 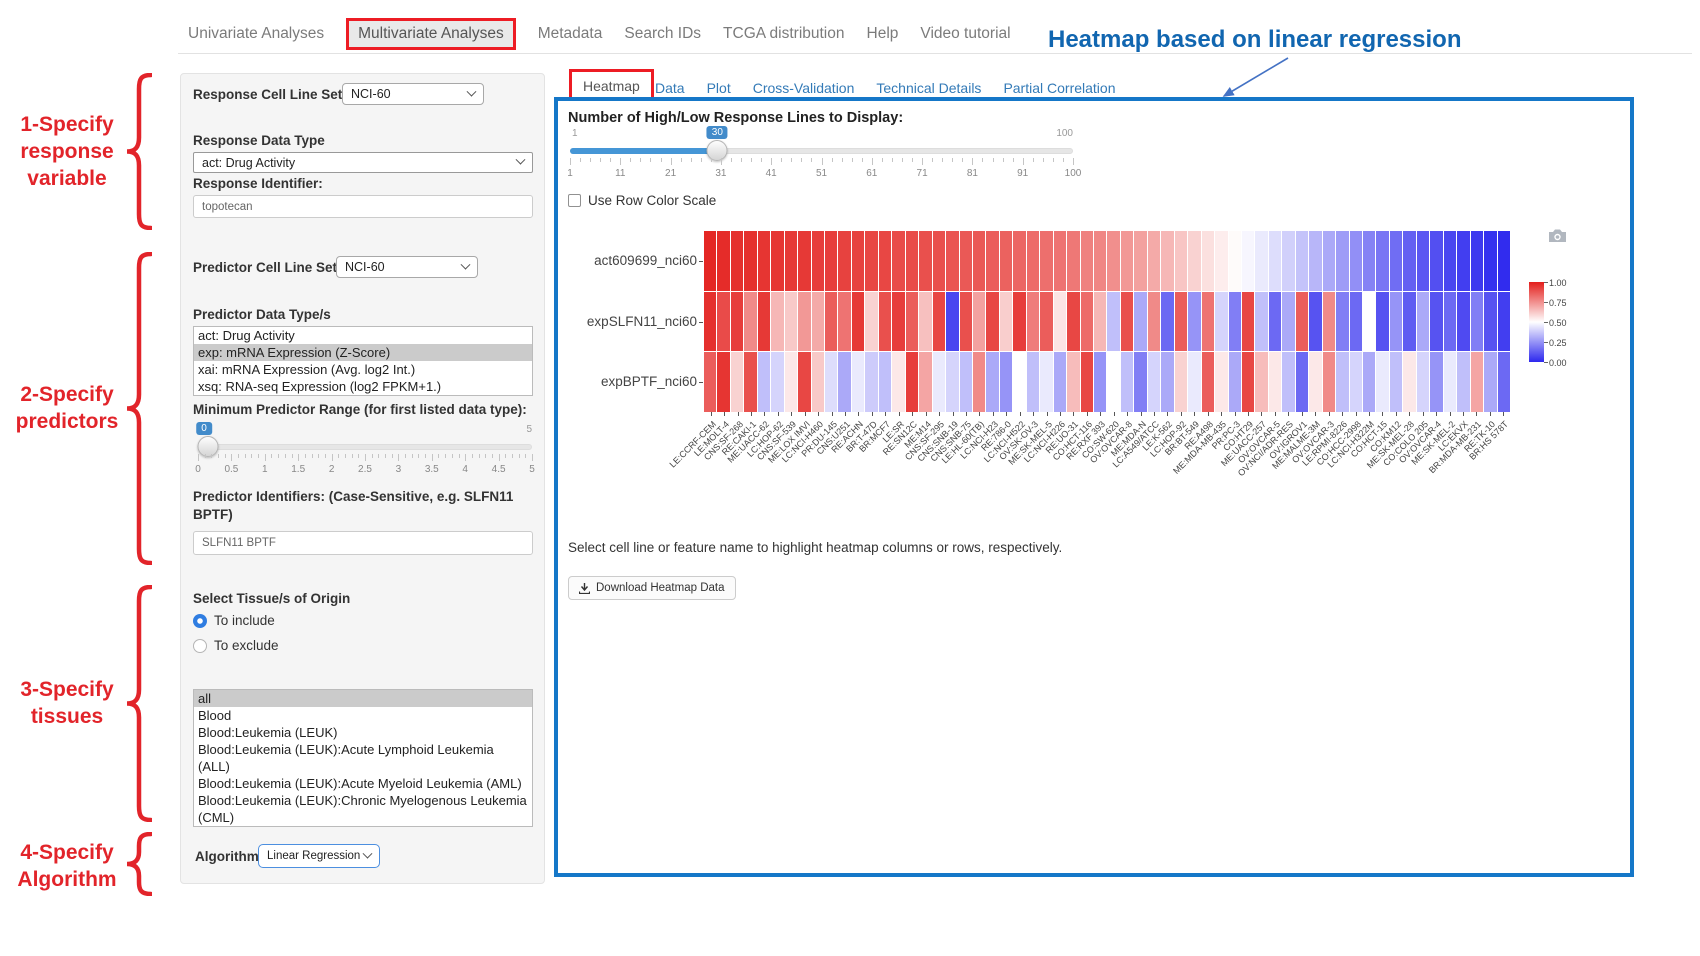 What do you see at coordinates (824, 153) in the screenshot?
I see `response-lines-slider: 1 100 30 1 11 21 31 41 51 61 71 81 91 100` at bounding box center [824, 153].